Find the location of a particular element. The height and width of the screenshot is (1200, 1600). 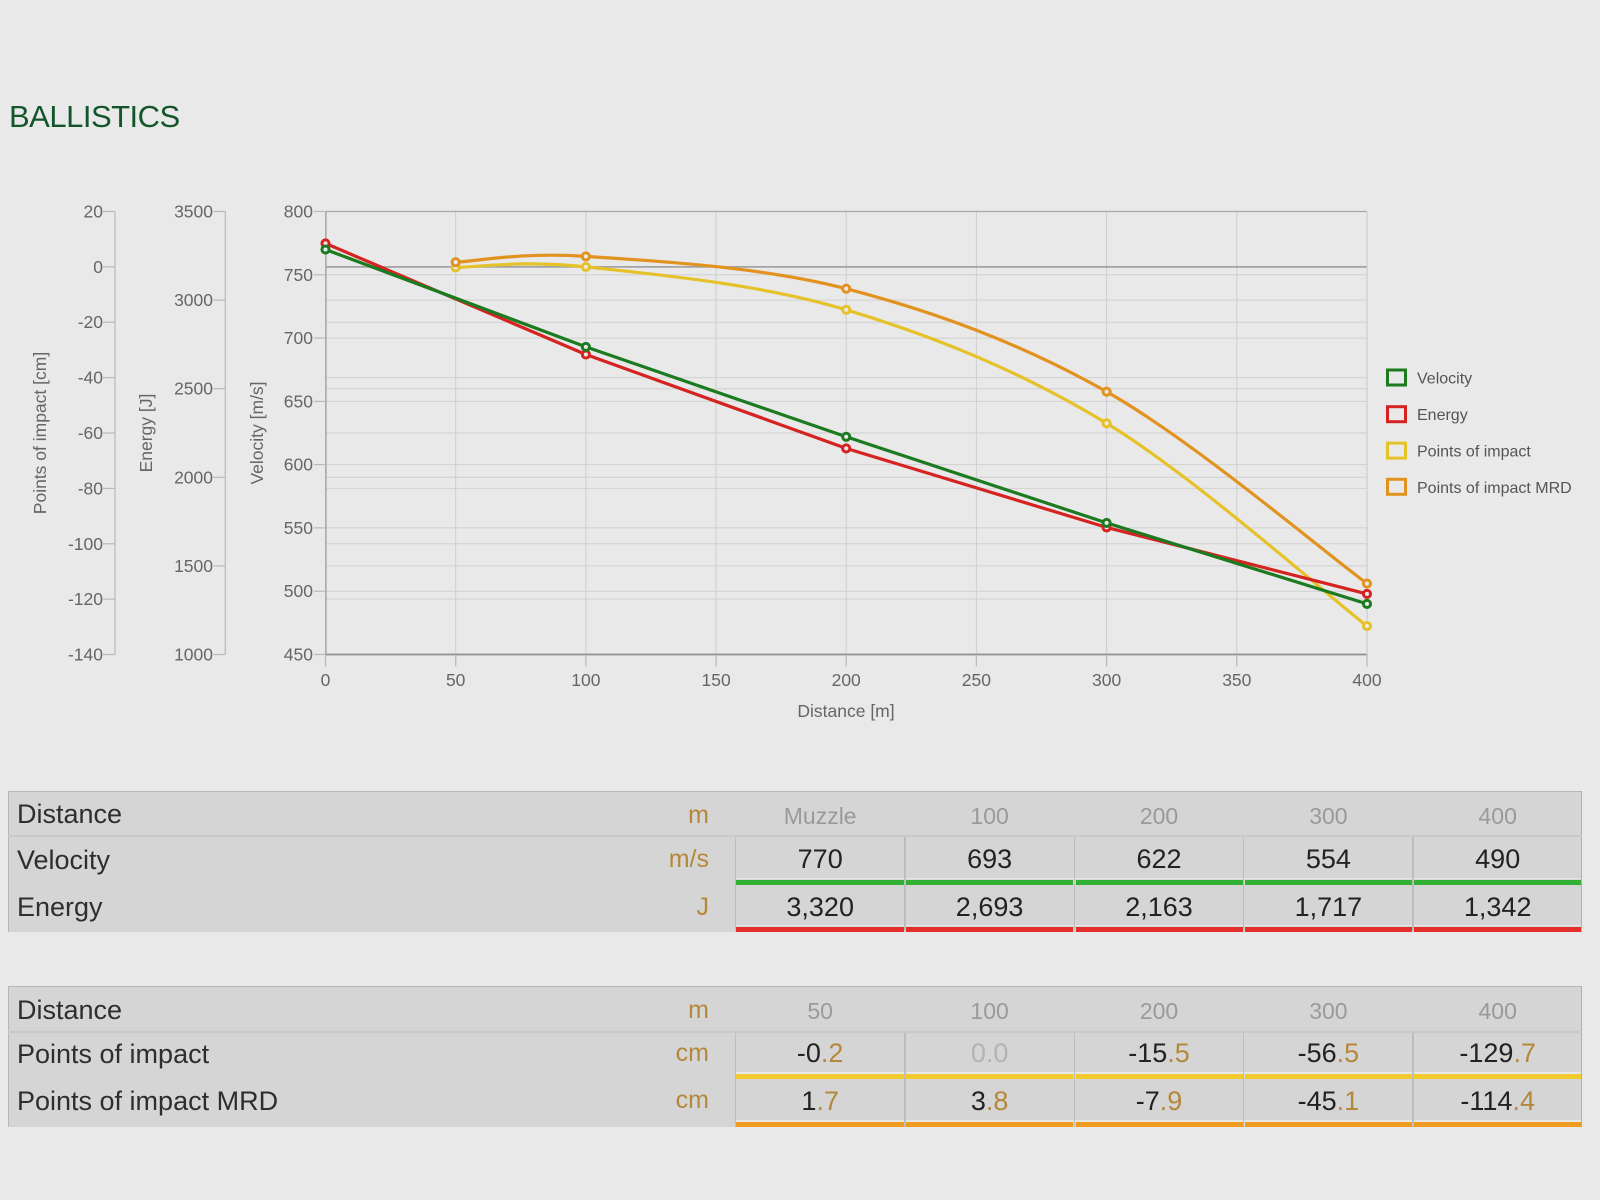

svg-text: 400 is located at coordinates (1366, 680).